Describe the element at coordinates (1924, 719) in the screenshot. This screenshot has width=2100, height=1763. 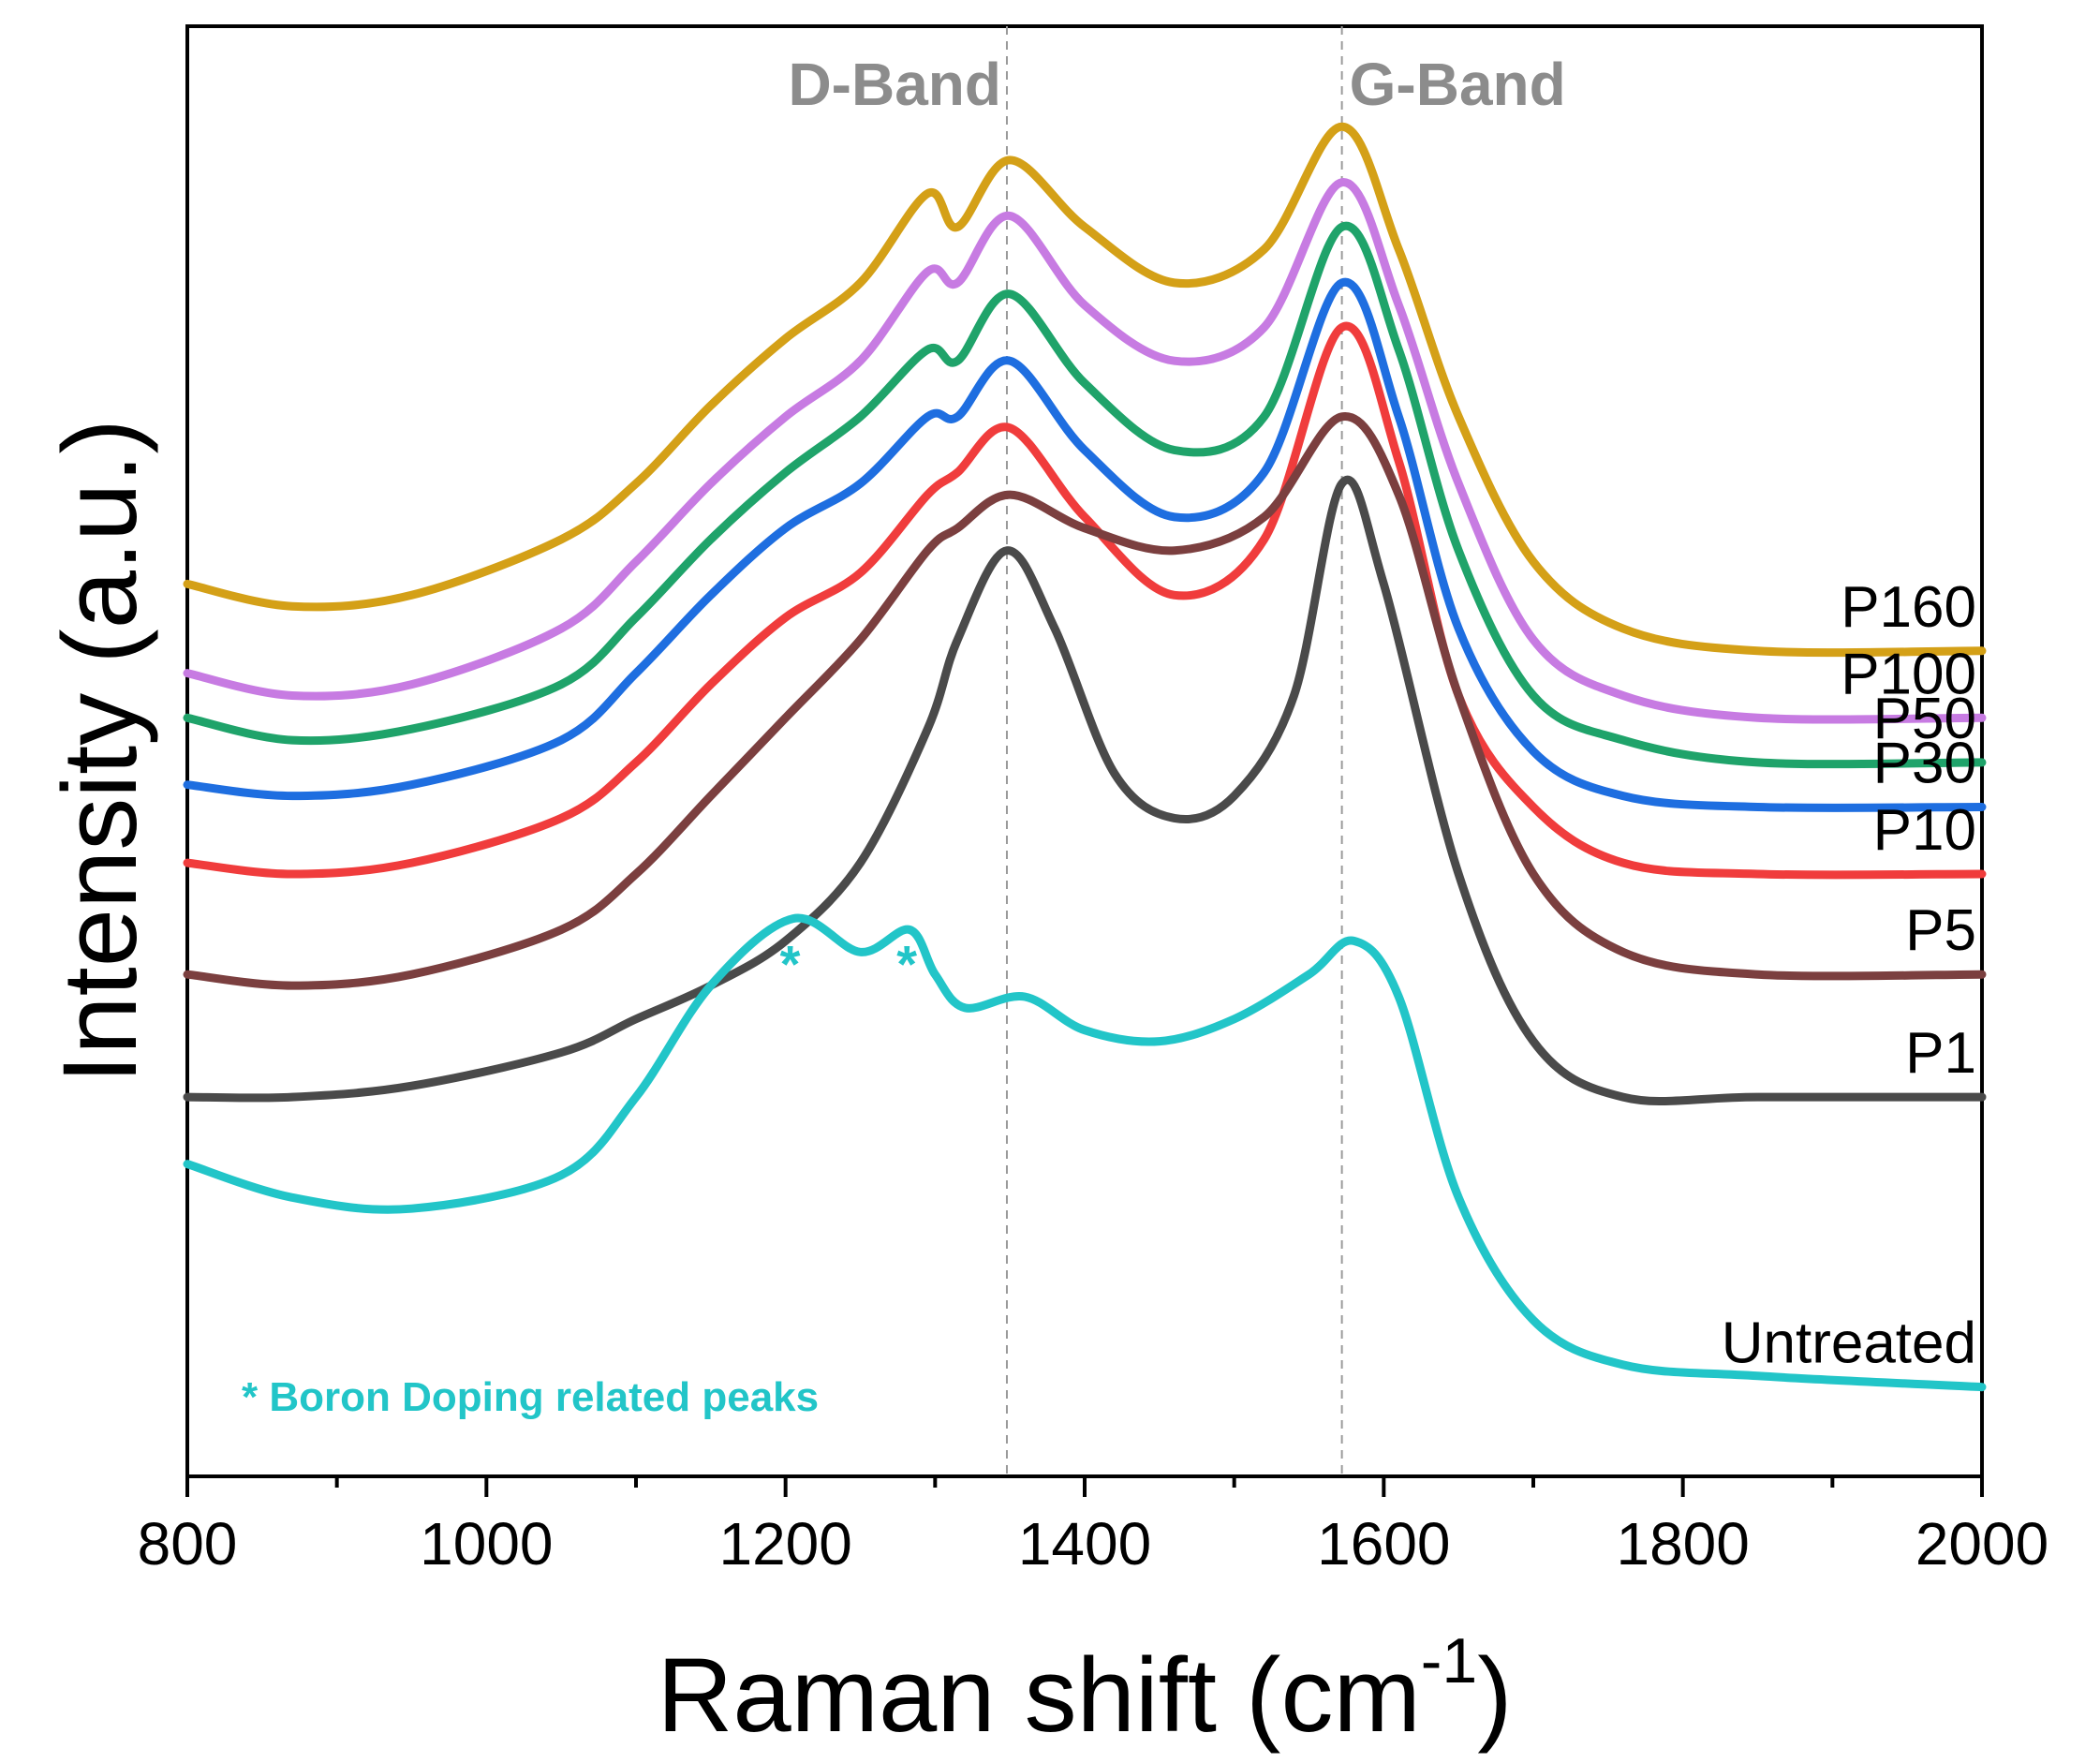
I see `series-label-p50: P50` at that location.